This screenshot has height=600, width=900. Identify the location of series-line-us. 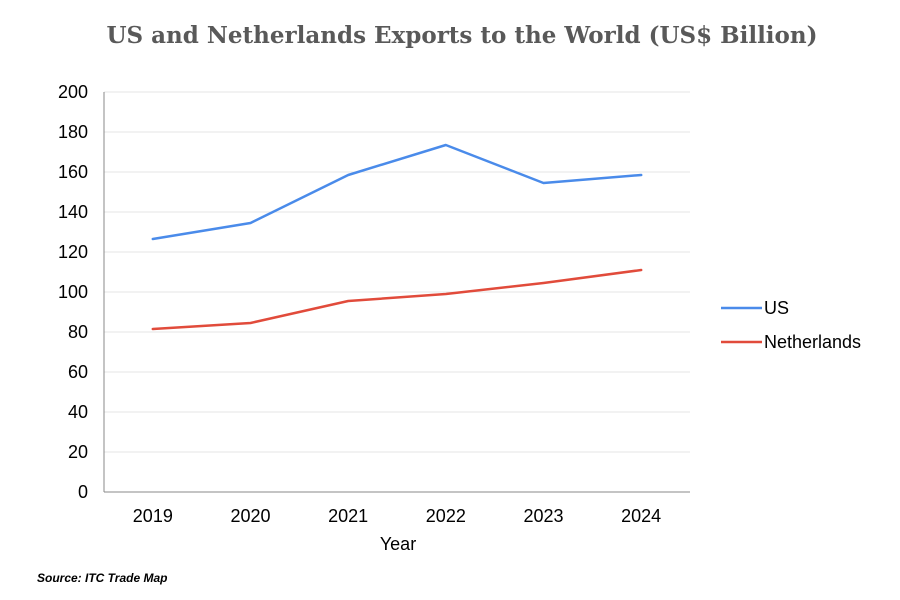
(397, 192).